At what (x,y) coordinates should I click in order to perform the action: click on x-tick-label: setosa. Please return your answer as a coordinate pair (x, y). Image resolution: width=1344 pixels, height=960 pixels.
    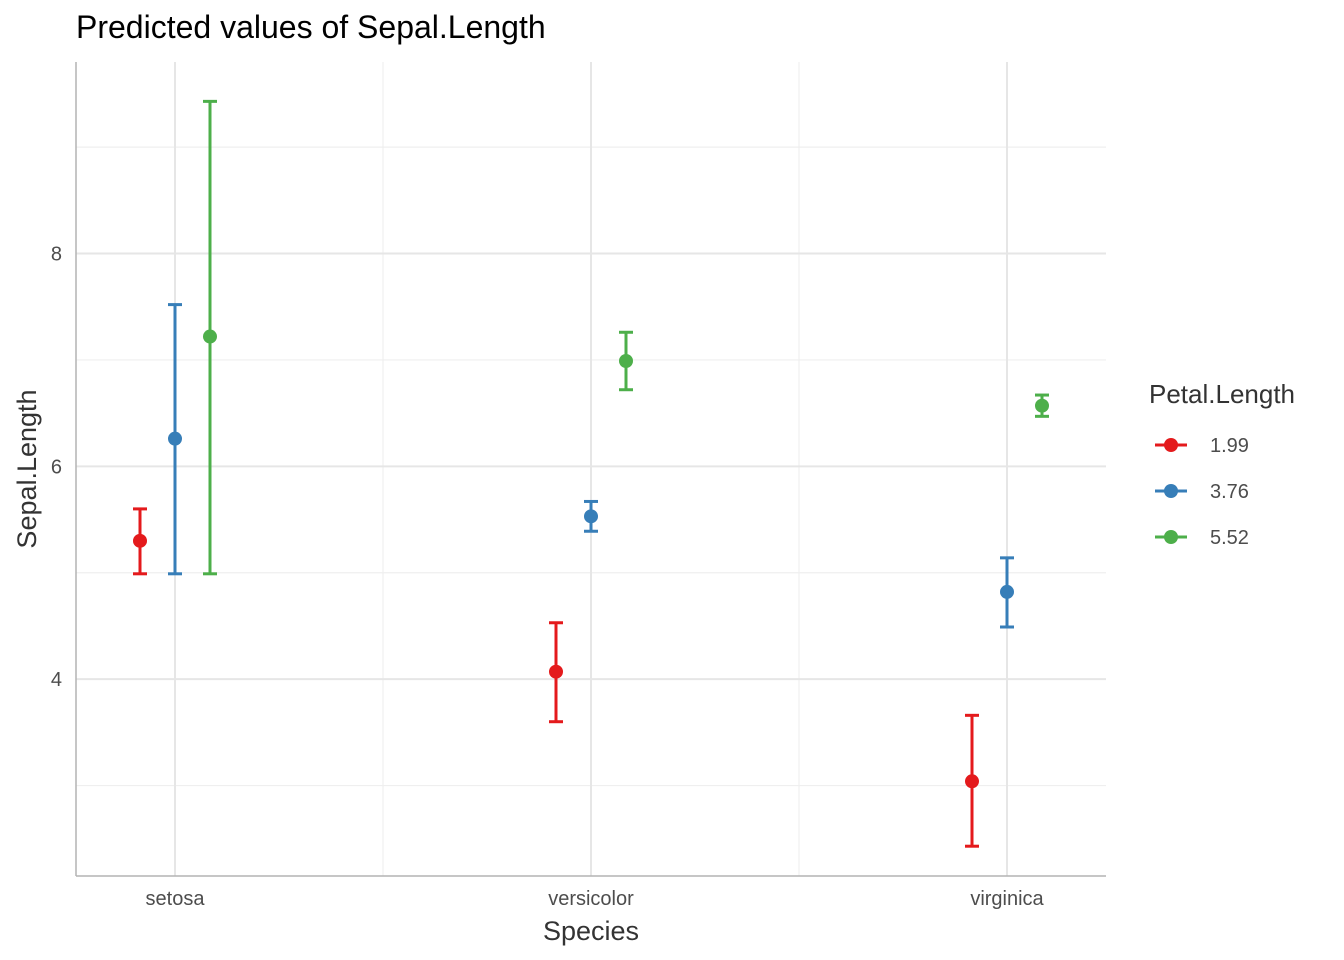
    Looking at the image, I should click on (176, 899).